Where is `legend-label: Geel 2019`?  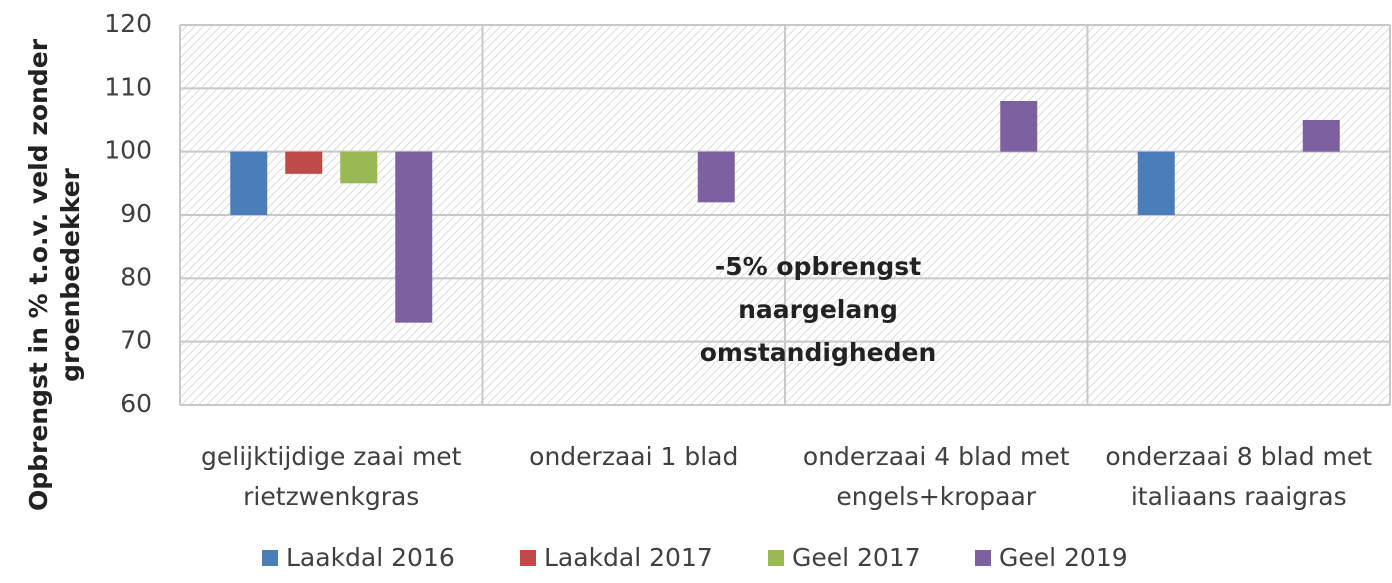 legend-label: Geel 2019 is located at coordinates (1063, 557).